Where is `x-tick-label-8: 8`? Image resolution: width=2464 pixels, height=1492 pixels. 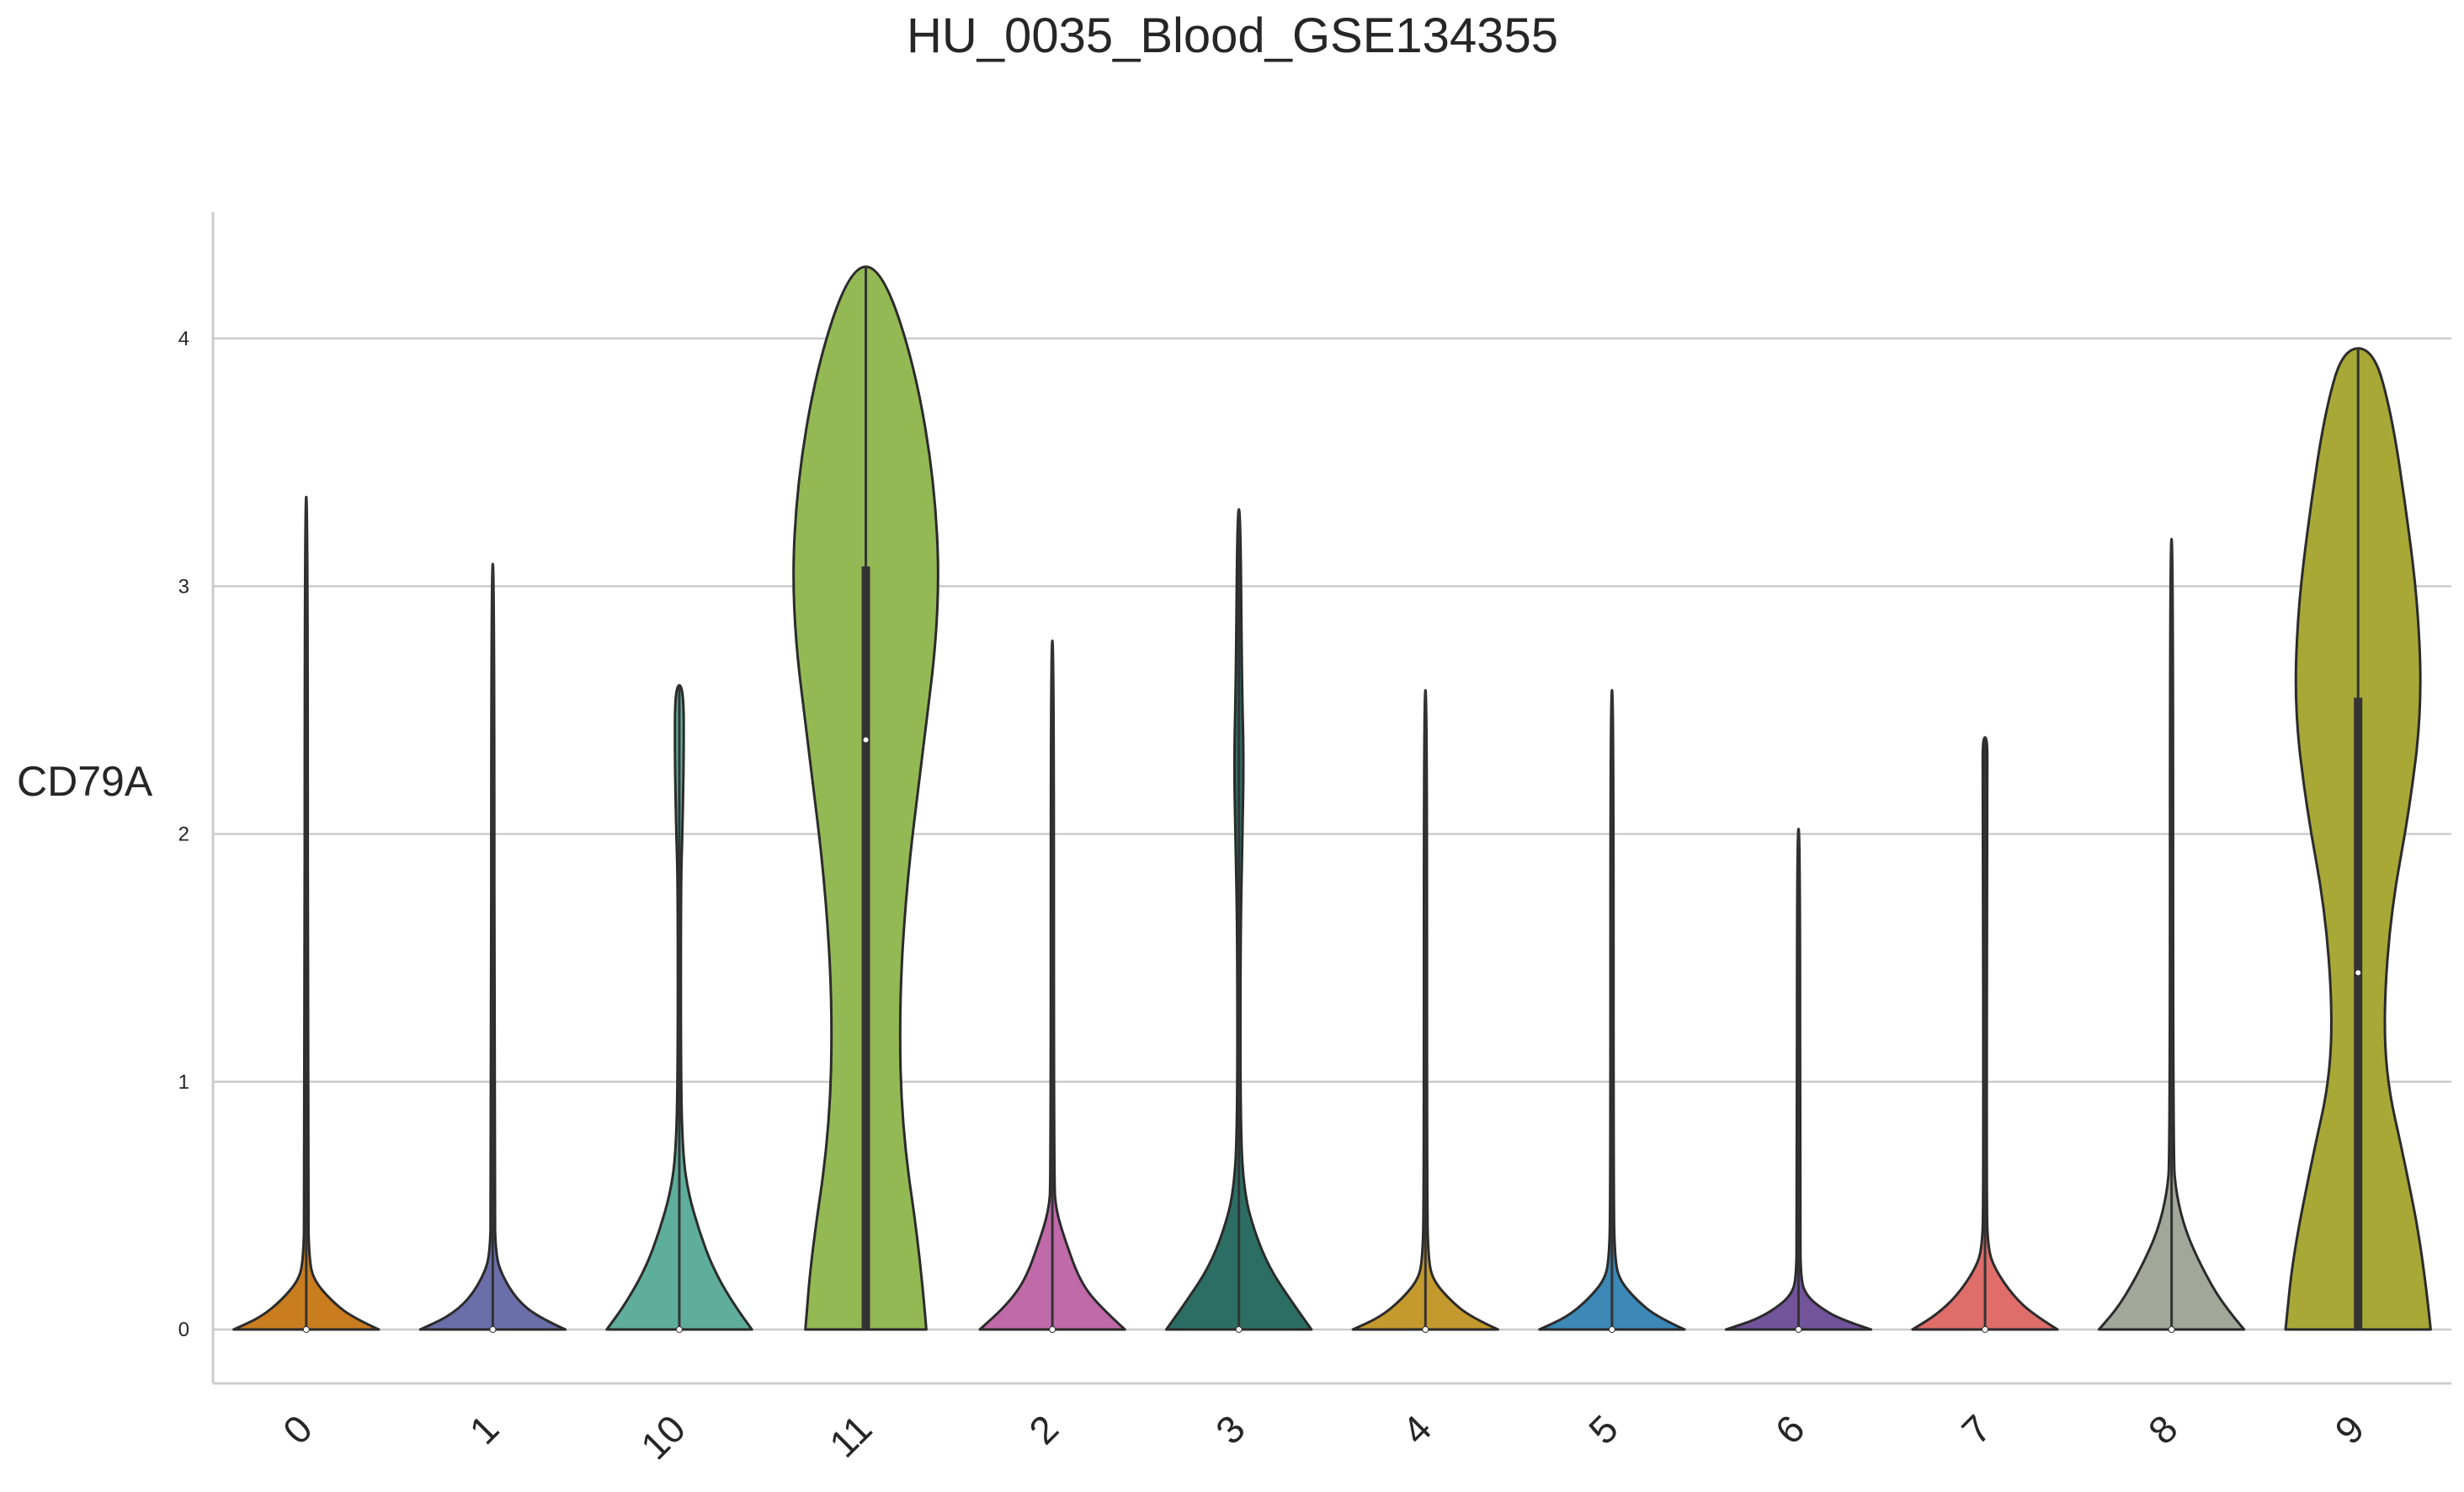
x-tick-label-8: 8 is located at coordinates (2163, 1429).